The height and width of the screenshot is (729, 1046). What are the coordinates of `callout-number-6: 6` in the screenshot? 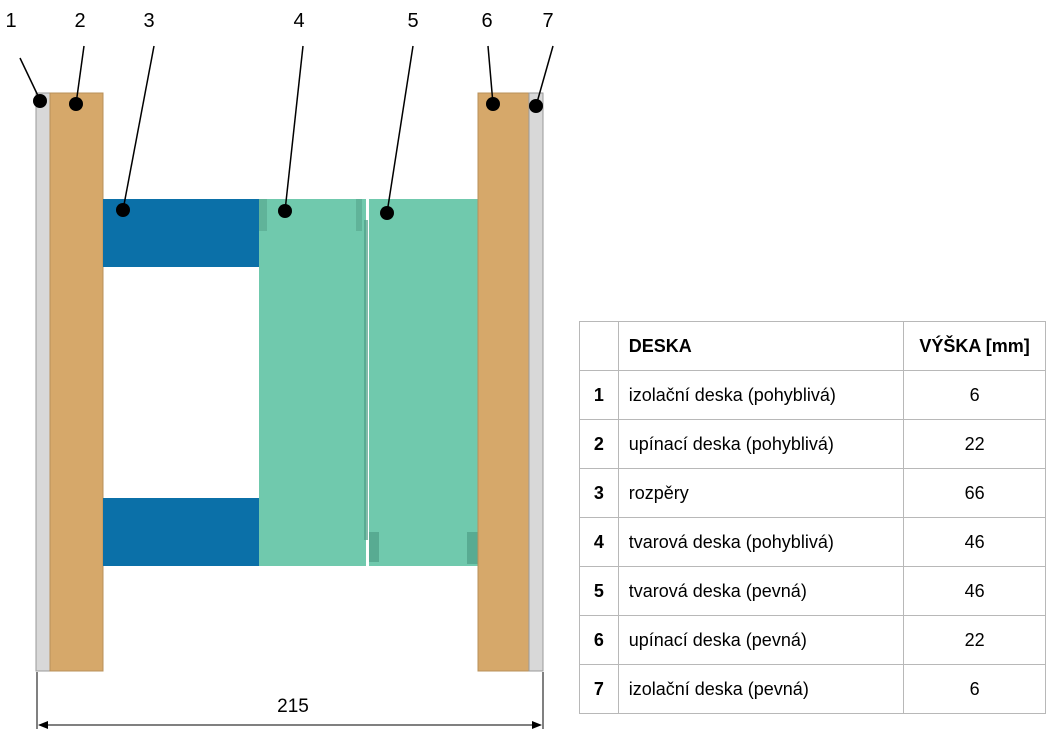 It's located at (486, 21).